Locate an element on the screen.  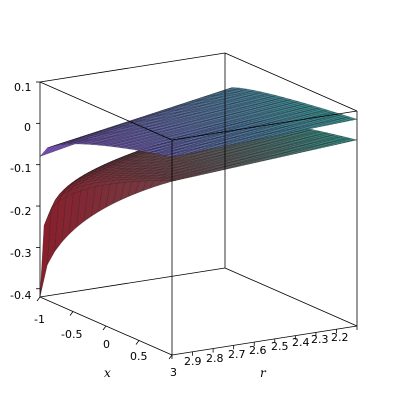
z-tick-label: -0.4 is located at coordinates (20, 295).